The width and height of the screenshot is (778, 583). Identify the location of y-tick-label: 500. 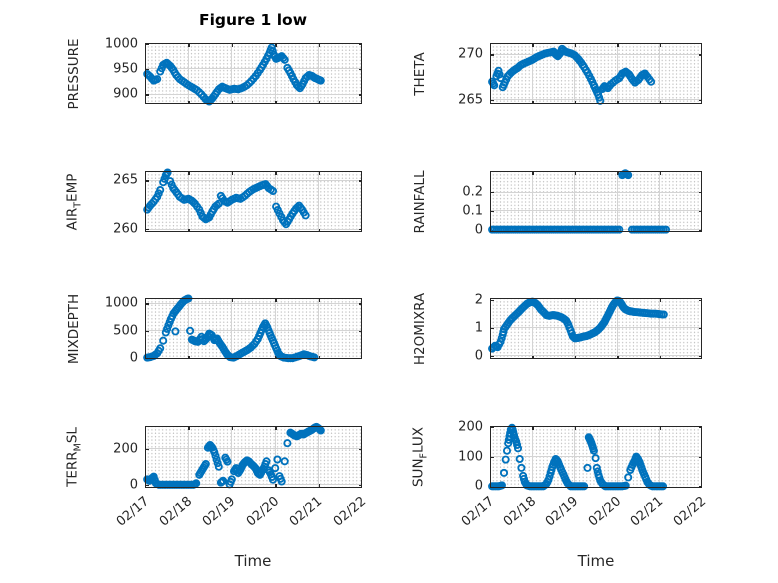
(125, 331).